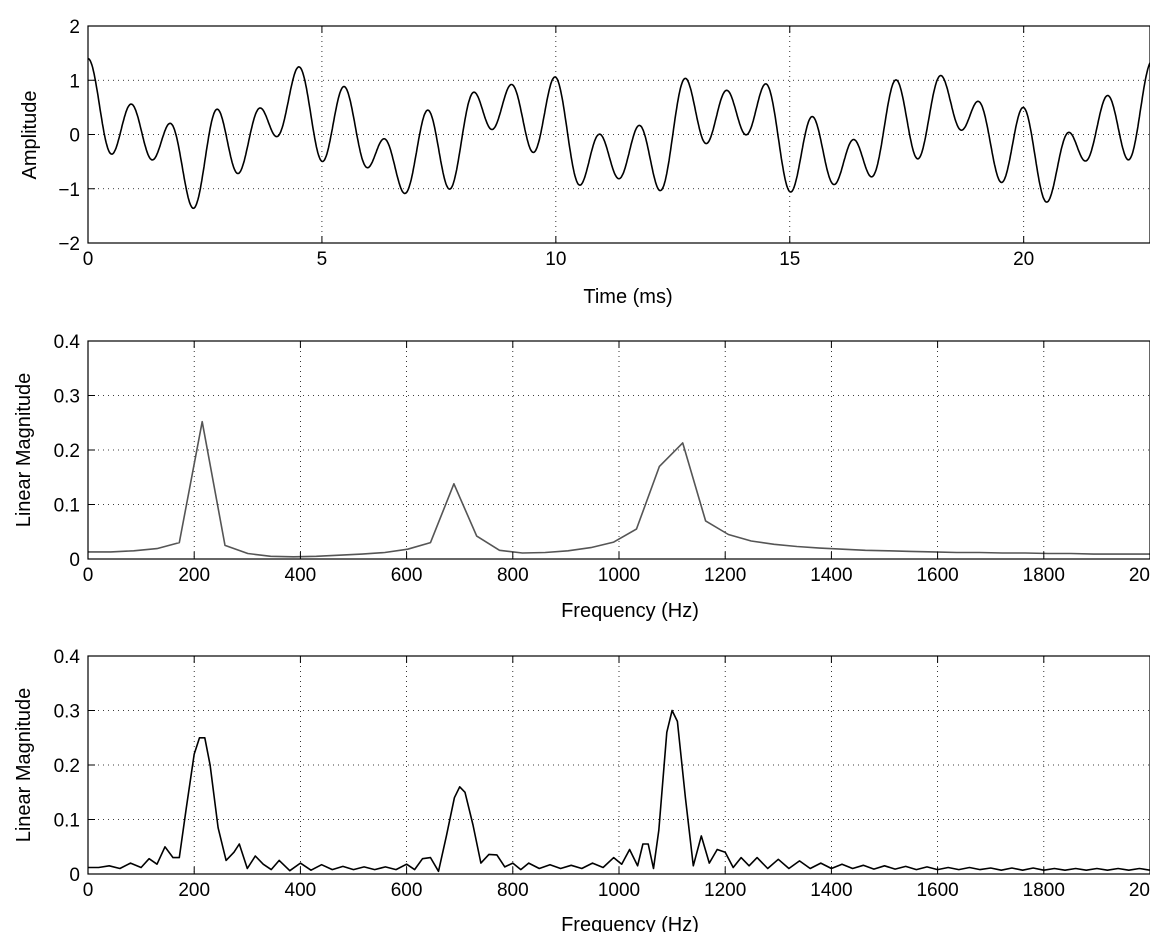 This screenshot has width=1150, height=932. What do you see at coordinates (627, 297) in the screenshot?
I see `x-axis-label: Time (ms)` at bounding box center [627, 297].